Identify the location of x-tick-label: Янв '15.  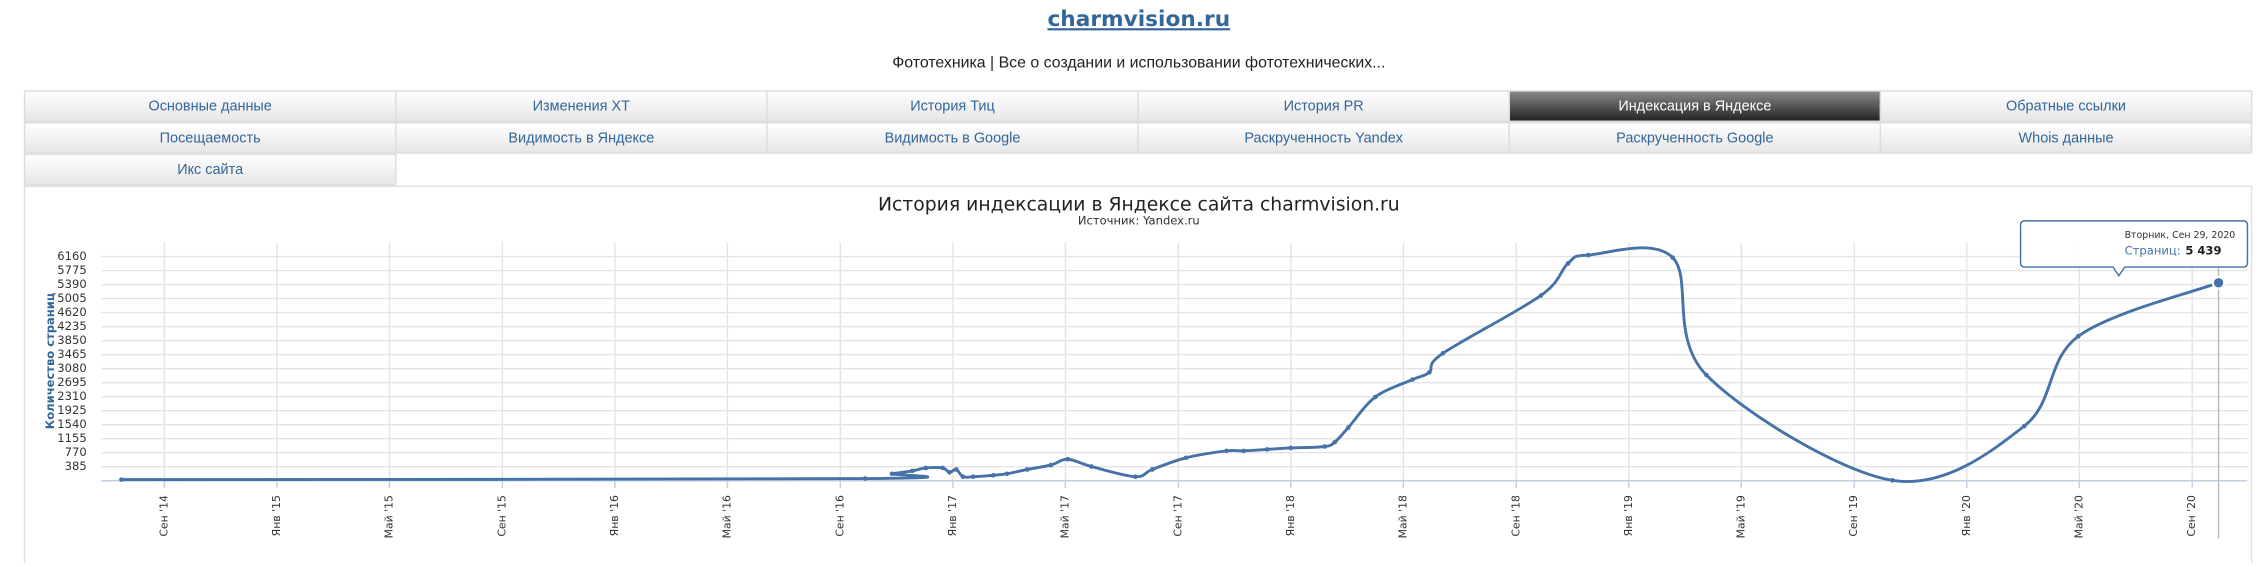
(276, 515).